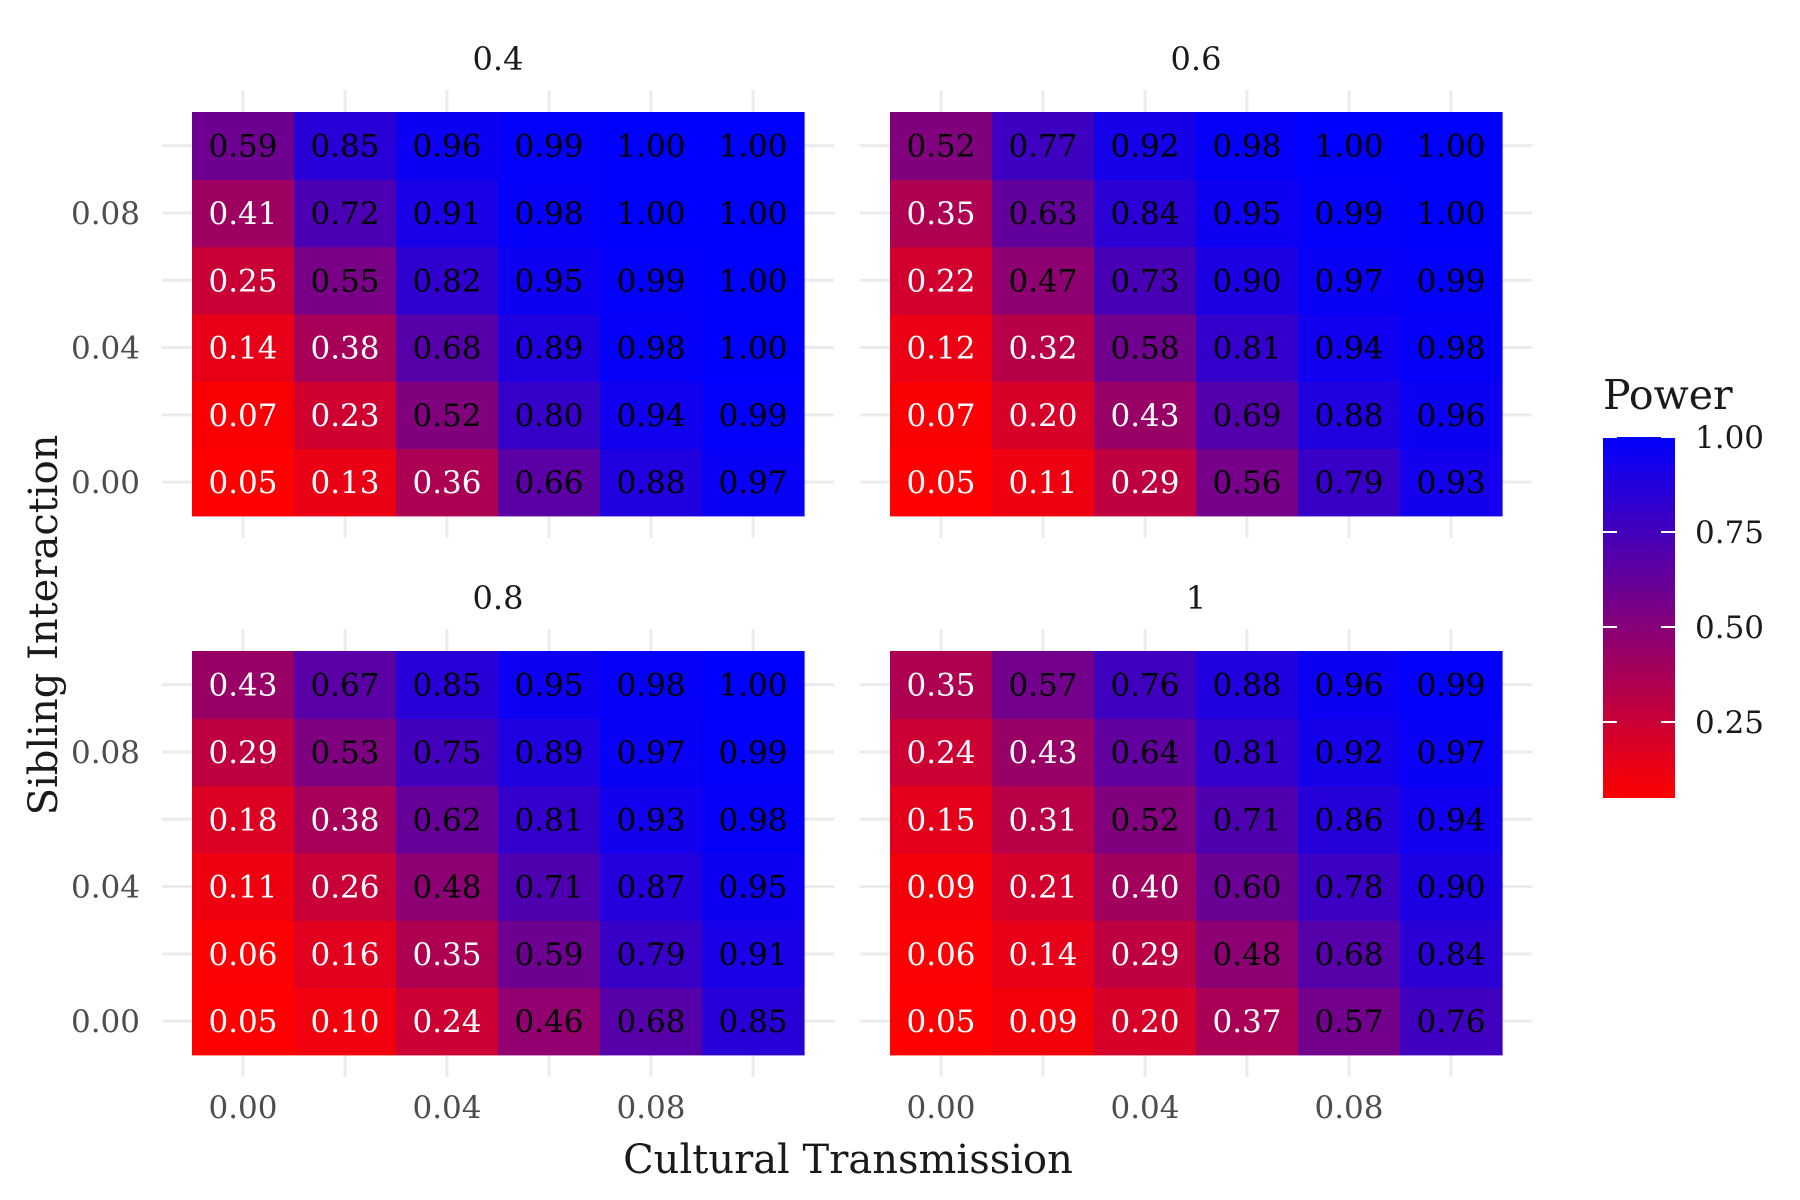  What do you see at coordinates (1144, 888) in the screenshot?
I see `cell-value-label: 0.40` at bounding box center [1144, 888].